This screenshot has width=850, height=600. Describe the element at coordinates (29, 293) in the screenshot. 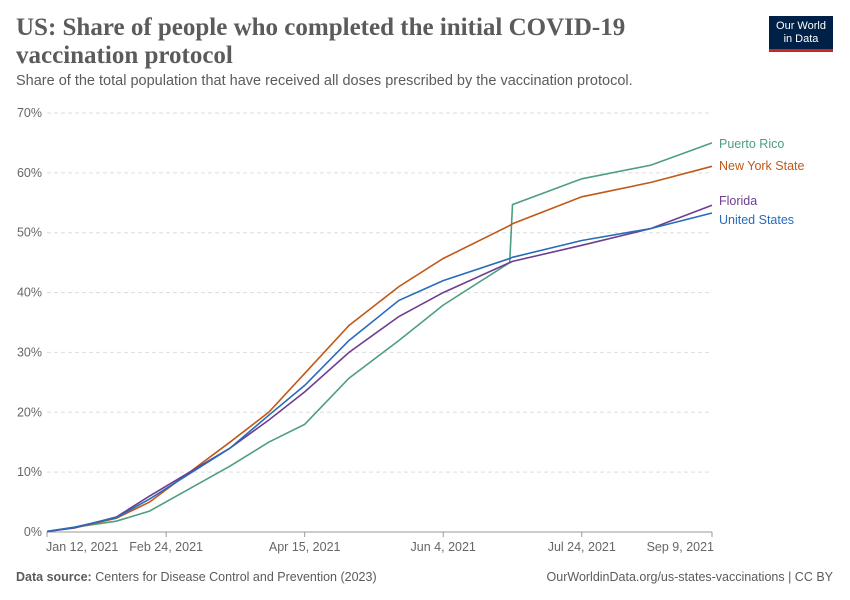

I see `y-tick-label: 40%` at that location.